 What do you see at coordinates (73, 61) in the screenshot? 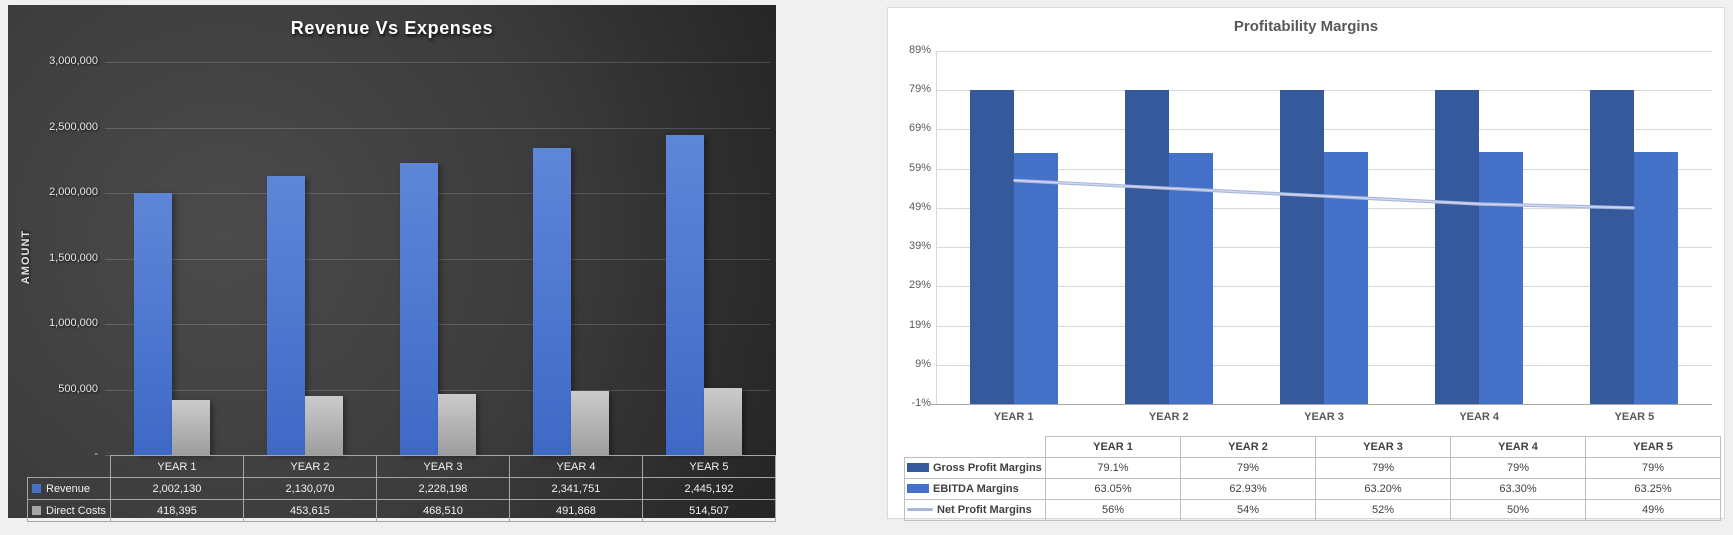
I see `y-tick-label: 3,000,000` at bounding box center [73, 61].